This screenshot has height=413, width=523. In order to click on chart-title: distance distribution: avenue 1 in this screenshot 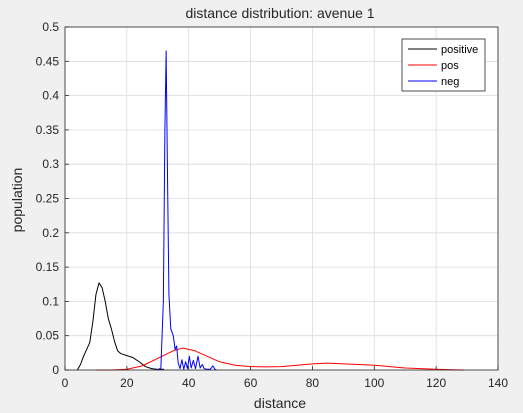, I will do `click(279, 13)`.